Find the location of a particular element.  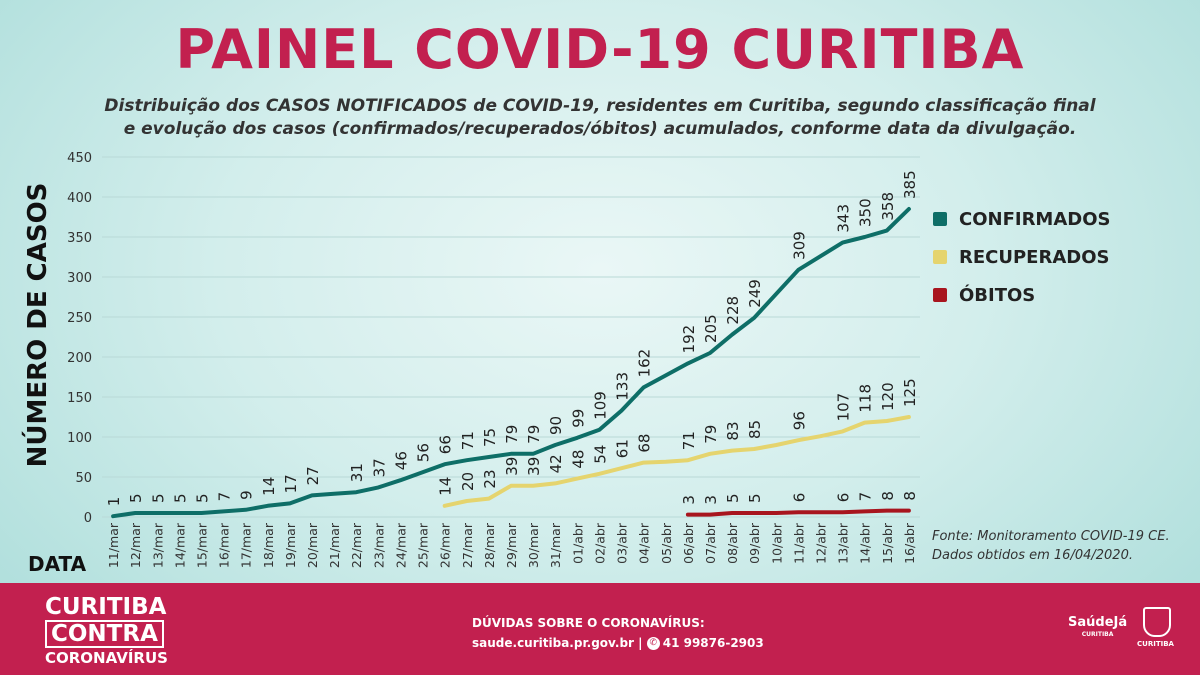

x-tick-label: 02/abr is located at coordinates (599, 543).